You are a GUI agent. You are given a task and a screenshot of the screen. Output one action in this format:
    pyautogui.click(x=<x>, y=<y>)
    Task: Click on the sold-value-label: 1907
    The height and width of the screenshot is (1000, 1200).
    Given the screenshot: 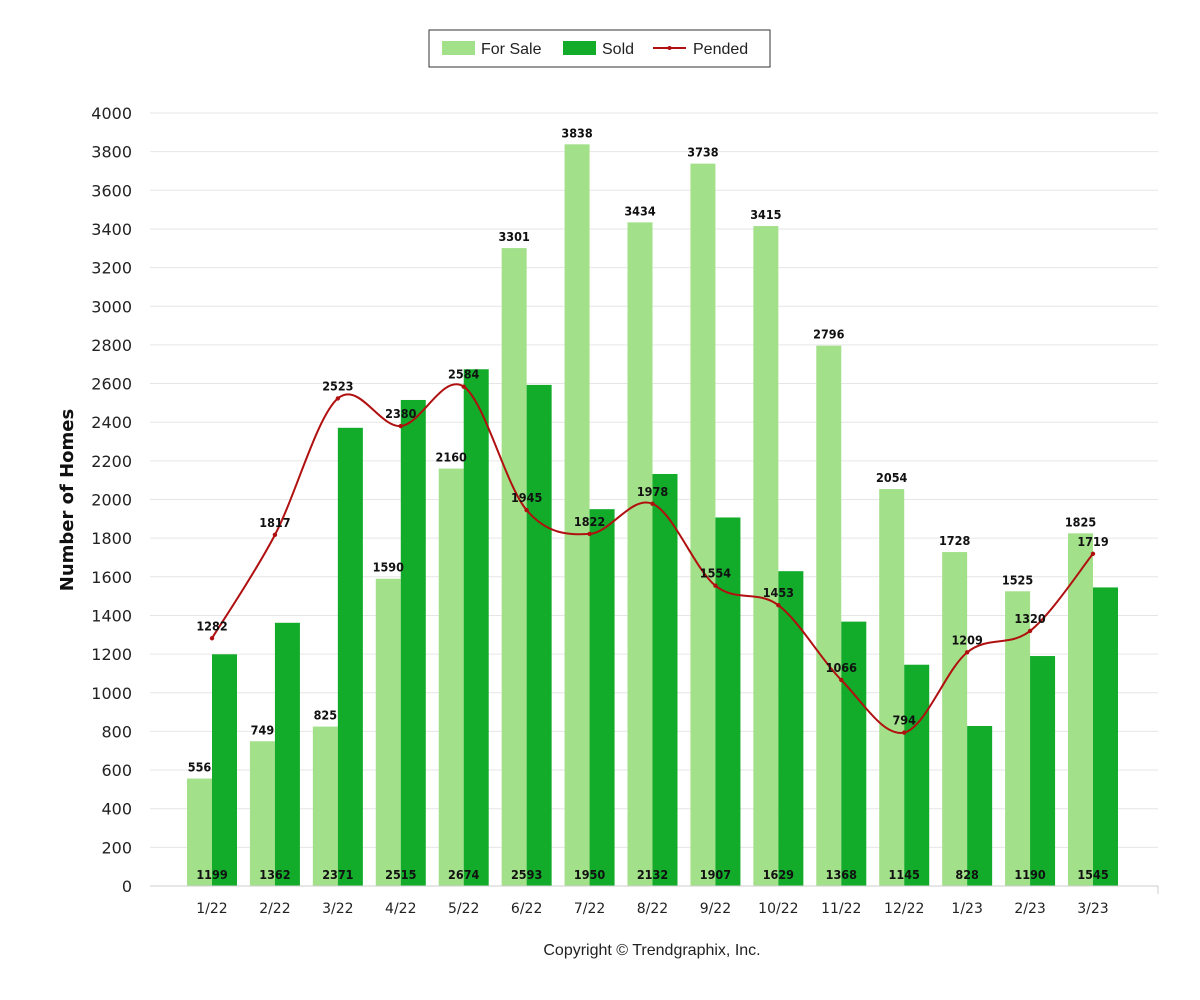 What is the action you would take?
    pyautogui.click(x=715, y=874)
    